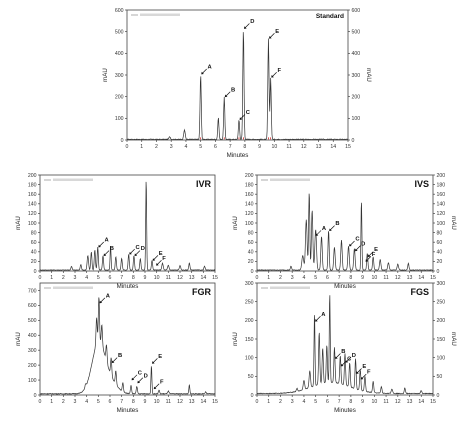  Describe the element at coordinates (201, 292) in the screenshot. I see `chart-title: FGR` at that location.